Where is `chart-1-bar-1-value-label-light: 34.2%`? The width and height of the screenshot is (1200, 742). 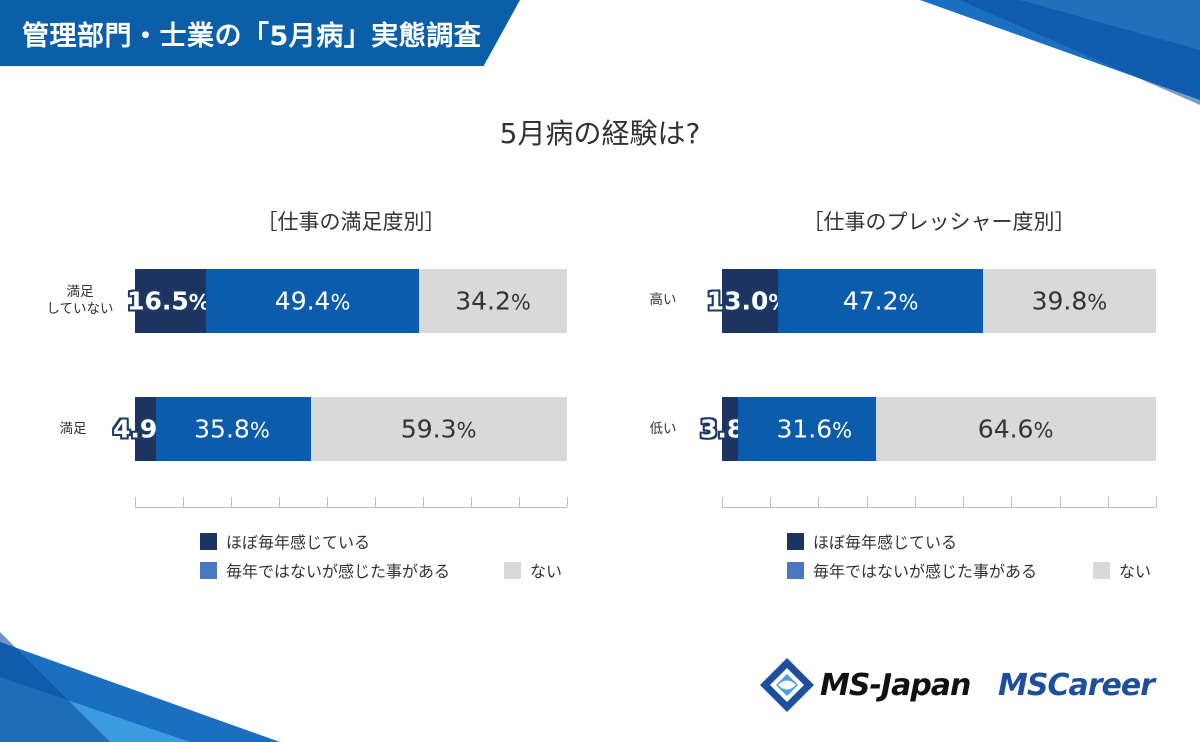
chart-1-bar-1-value-label-light: 34.2% is located at coordinates (493, 301).